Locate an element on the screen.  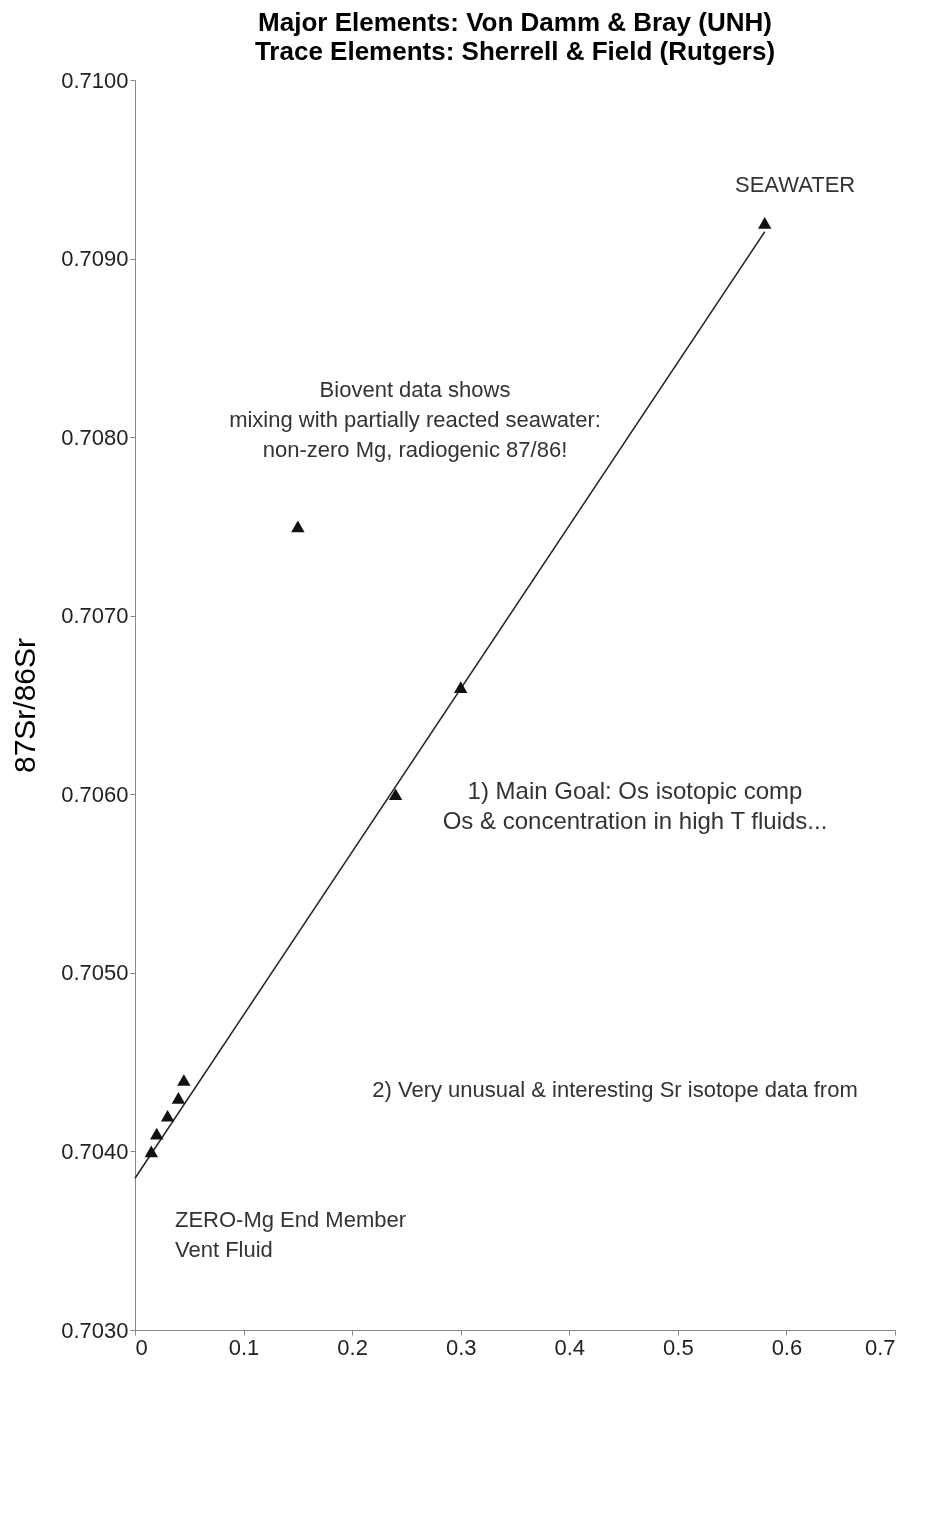
y-tick-label: 0.7060 is located at coordinates (95, 794).